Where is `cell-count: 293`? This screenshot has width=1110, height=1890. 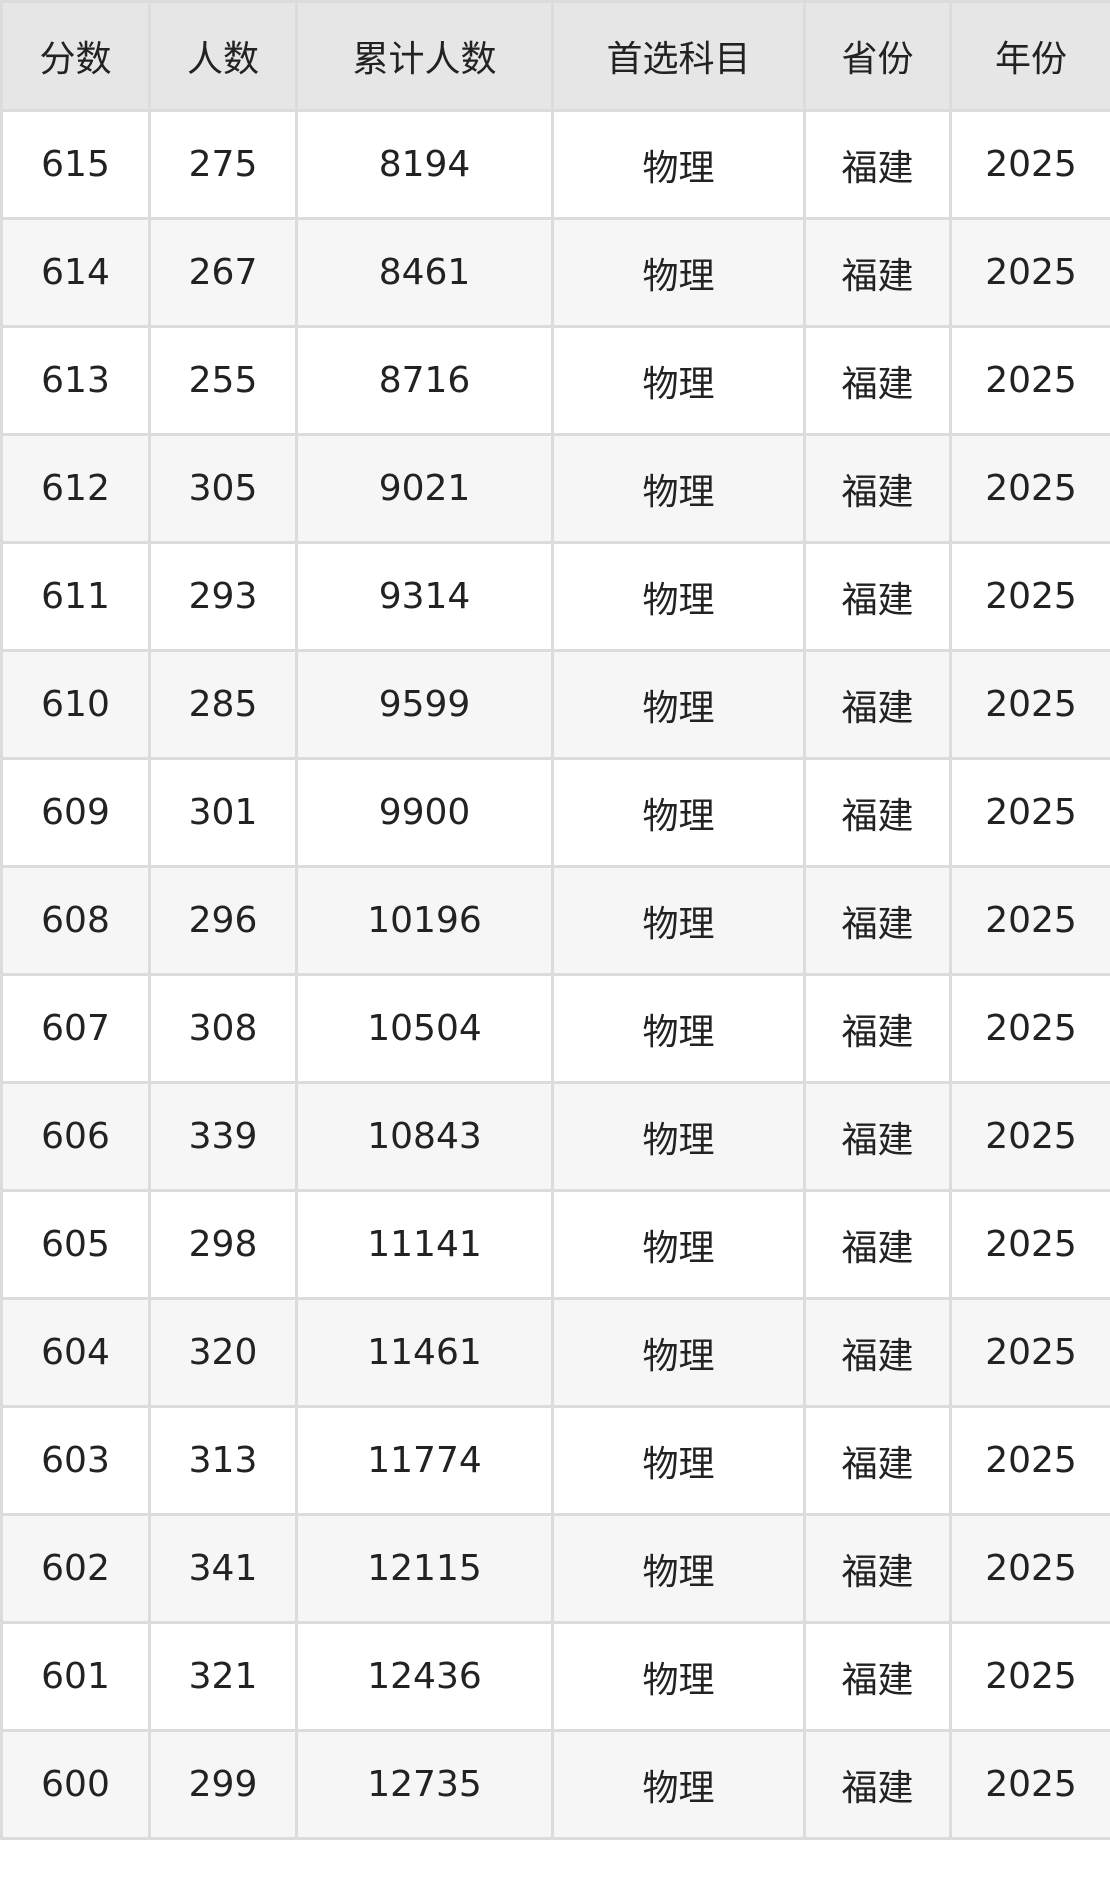 cell-count: 293 is located at coordinates (223, 596).